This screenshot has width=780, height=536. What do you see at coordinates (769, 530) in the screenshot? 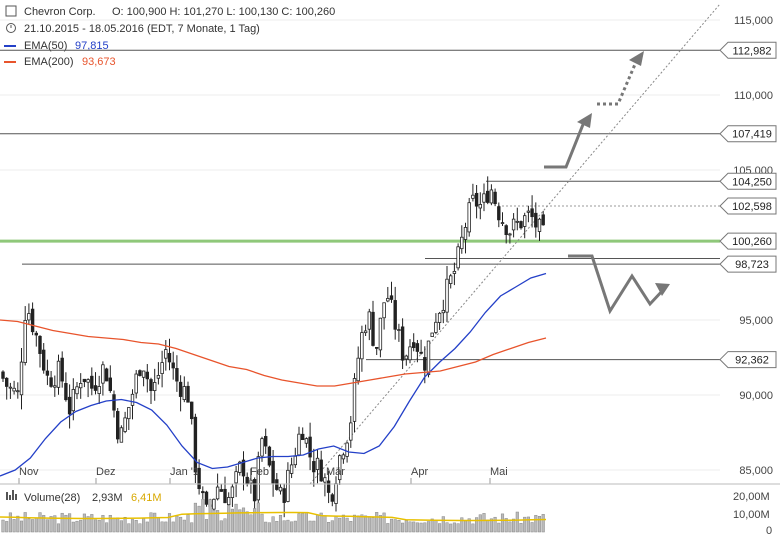
I see `volume-tick-0: 0` at bounding box center [769, 530].